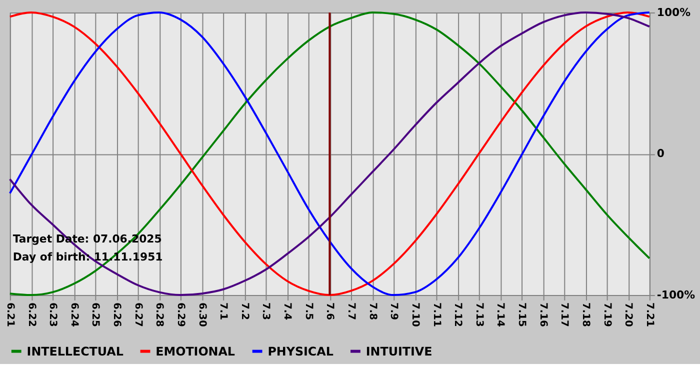  What do you see at coordinates (414, 315) in the screenshot?
I see `x-tick-label: 7.10` at bounding box center [414, 315].